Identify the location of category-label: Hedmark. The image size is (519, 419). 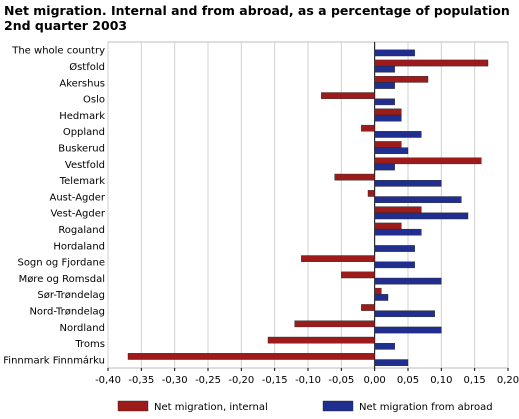
(82, 116).